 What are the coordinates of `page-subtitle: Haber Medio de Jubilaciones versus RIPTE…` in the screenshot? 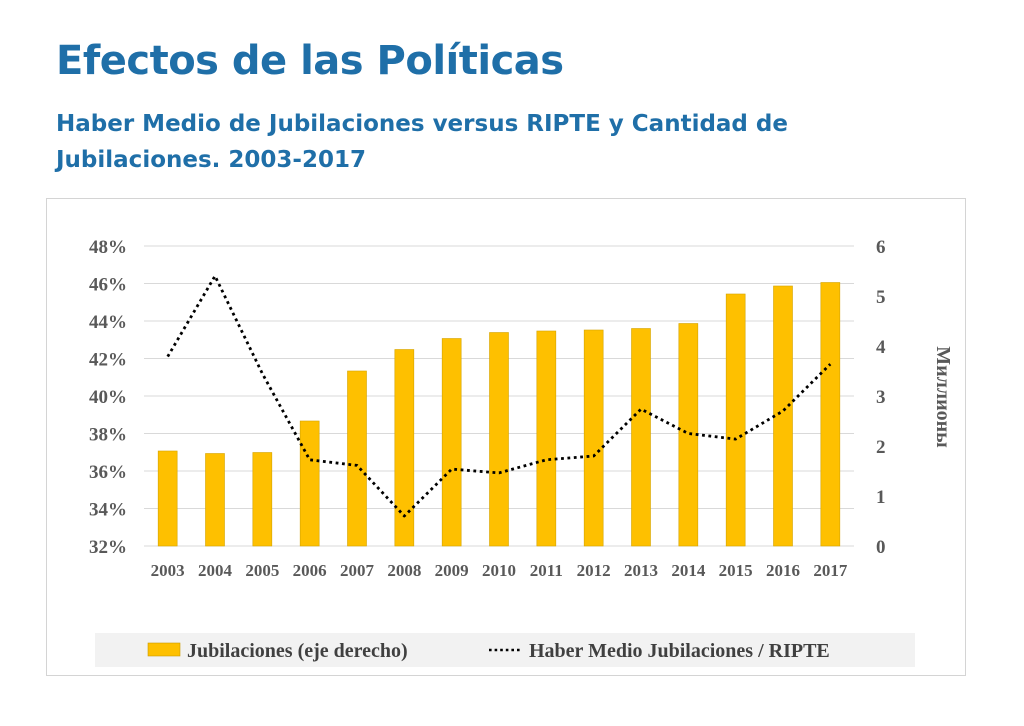 It's located at (422, 142).